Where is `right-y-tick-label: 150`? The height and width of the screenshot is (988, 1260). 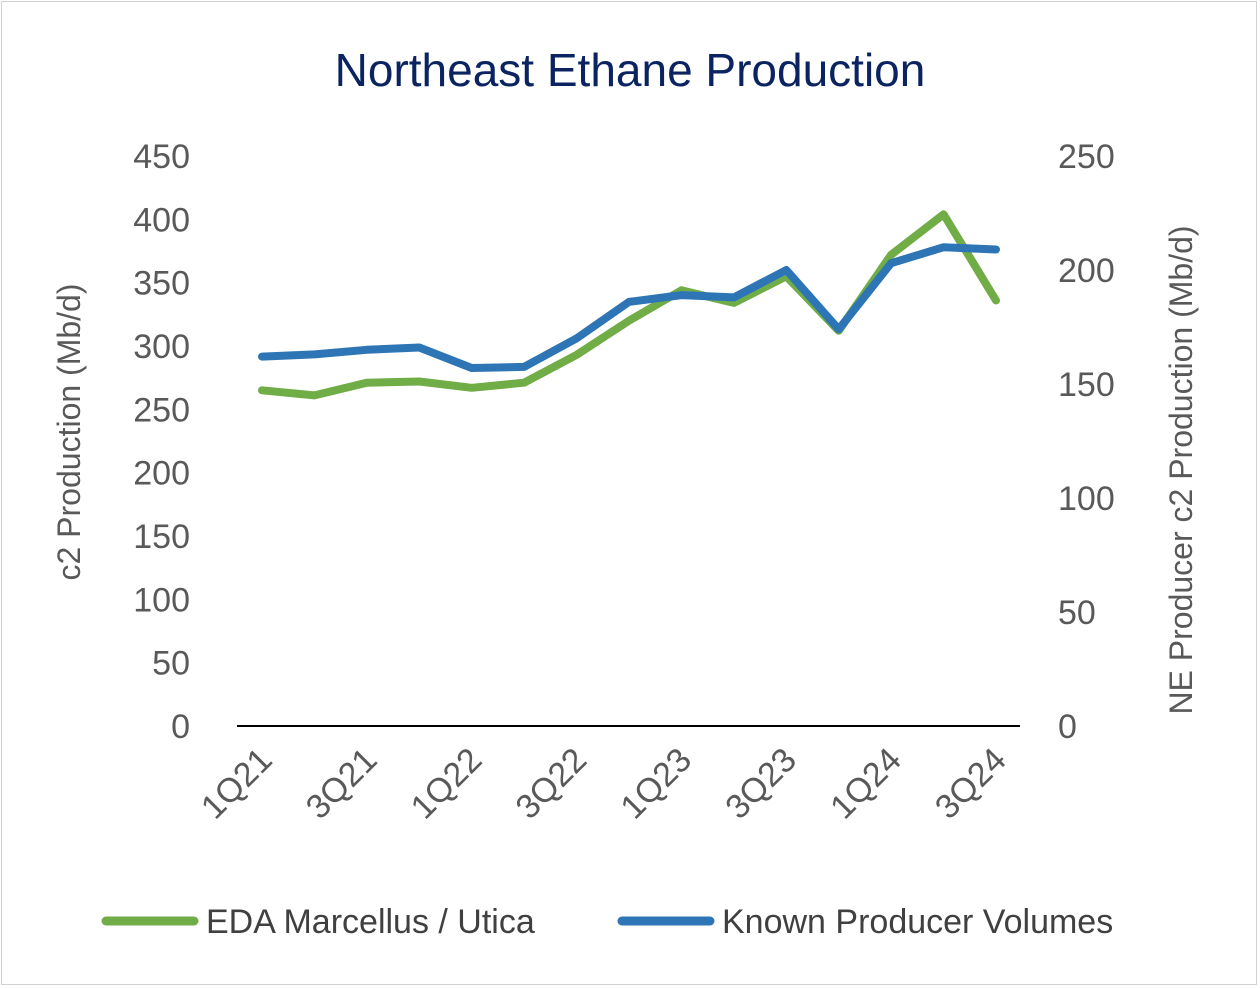
right-y-tick-label: 150 is located at coordinates (1086, 385).